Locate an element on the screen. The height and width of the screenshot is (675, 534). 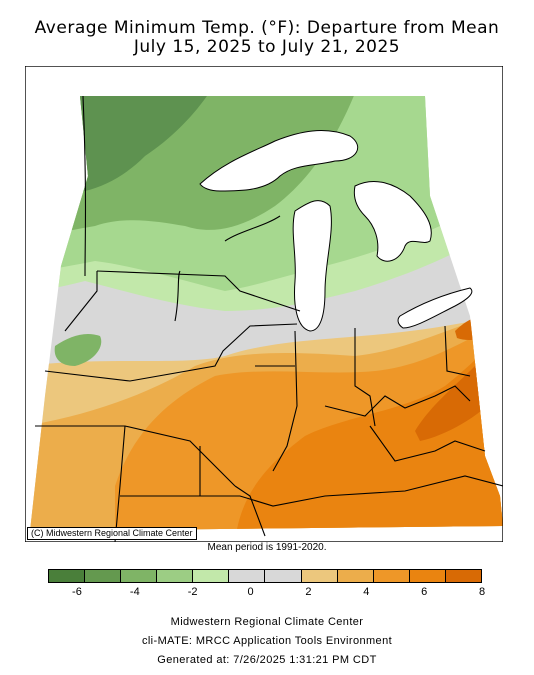
legend-tick-label: 2 is located at coordinates (308, 592).